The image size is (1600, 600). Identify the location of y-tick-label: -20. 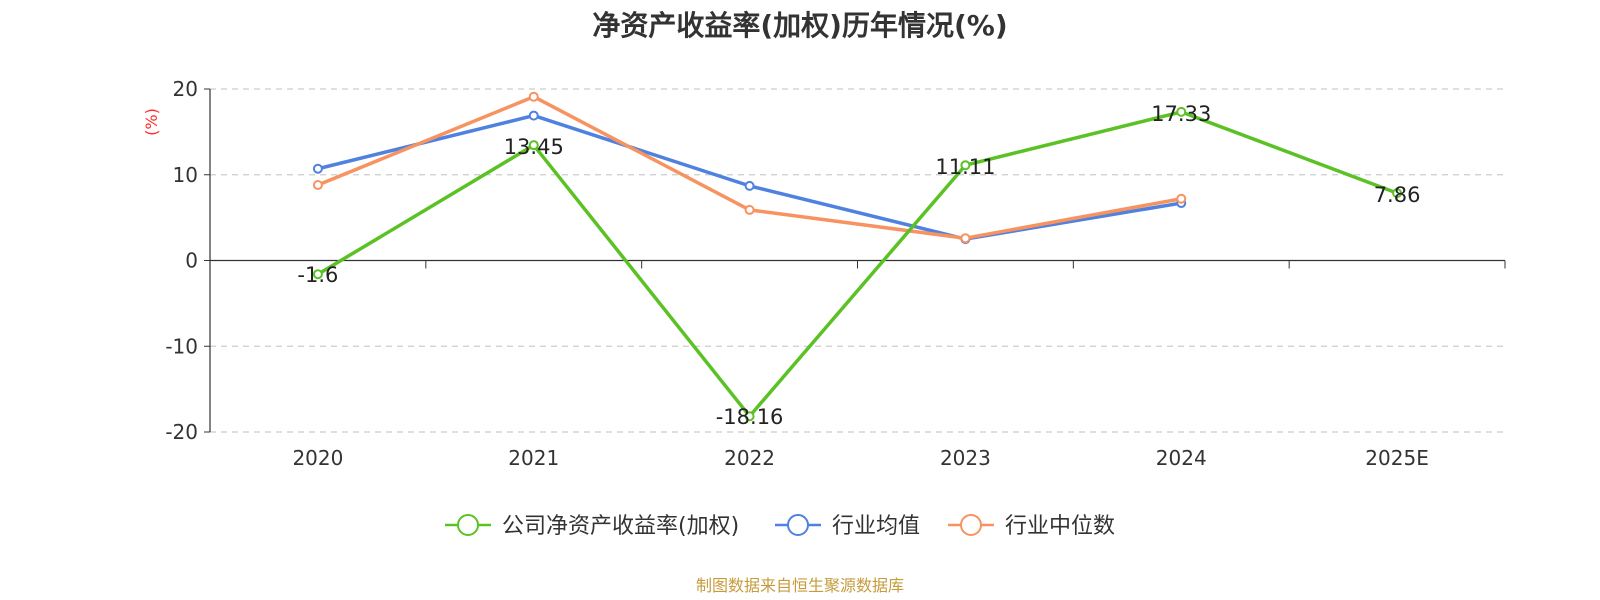
(181, 432).